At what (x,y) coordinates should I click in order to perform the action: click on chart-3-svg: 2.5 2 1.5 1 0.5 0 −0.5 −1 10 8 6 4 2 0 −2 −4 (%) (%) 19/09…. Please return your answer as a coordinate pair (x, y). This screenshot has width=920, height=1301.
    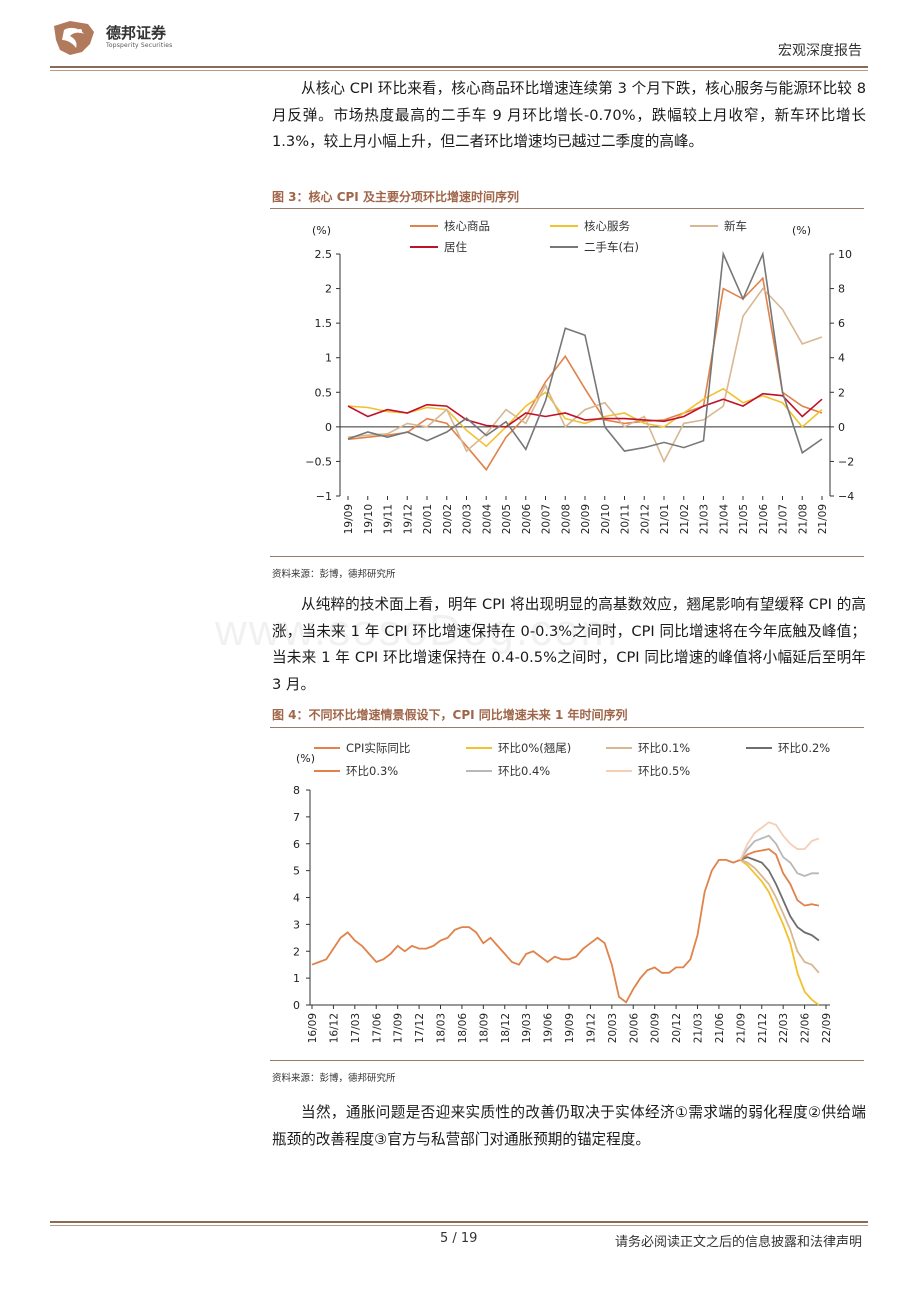
    Looking at the image, I should click on (579, 377).